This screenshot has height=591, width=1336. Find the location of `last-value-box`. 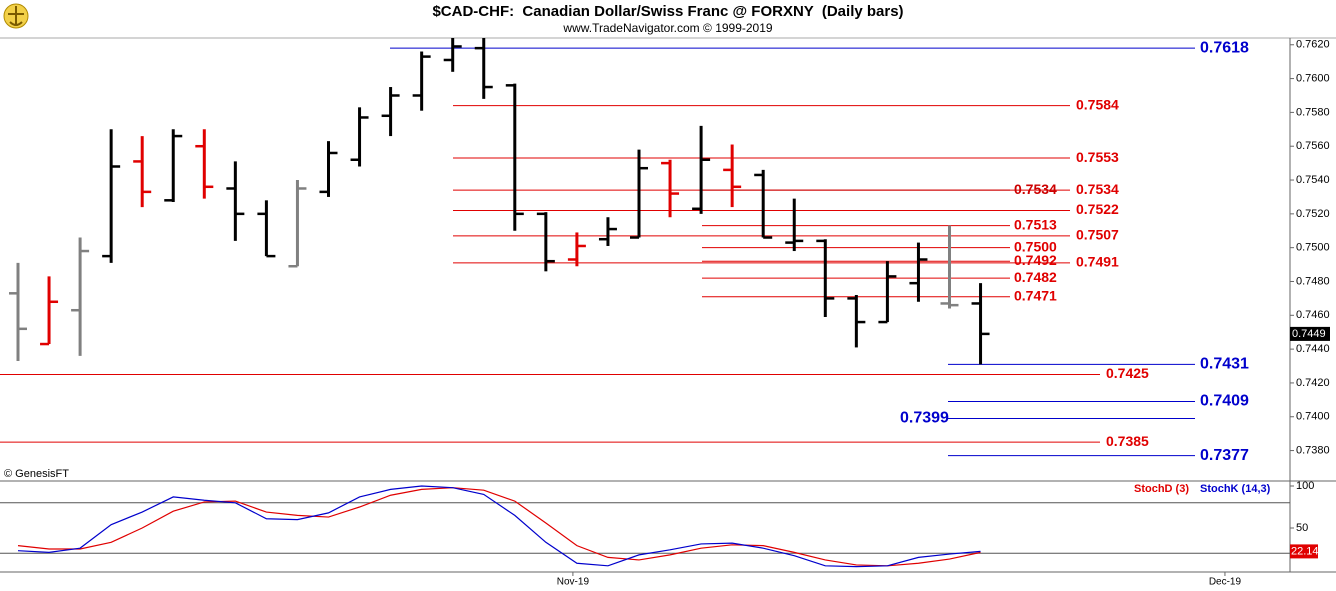

last-value-box is located at coordinates (1304, 551).